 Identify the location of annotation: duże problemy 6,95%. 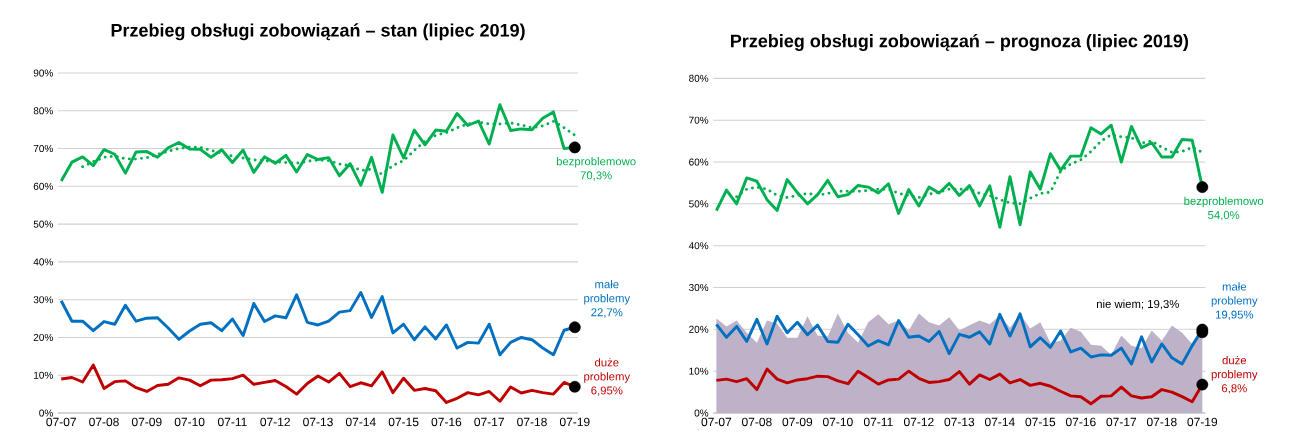
(607, 377).